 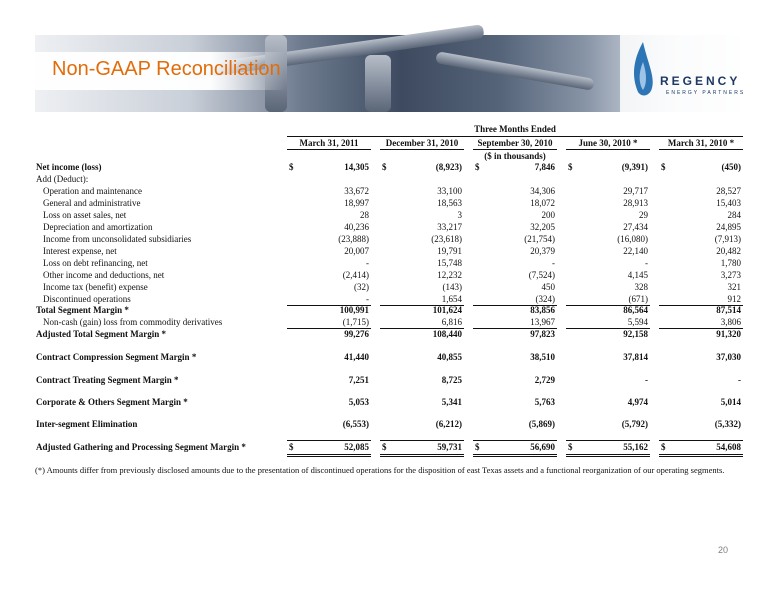 I want to click on row-label: Depreciation and amortization, so click(x=98, y=227).